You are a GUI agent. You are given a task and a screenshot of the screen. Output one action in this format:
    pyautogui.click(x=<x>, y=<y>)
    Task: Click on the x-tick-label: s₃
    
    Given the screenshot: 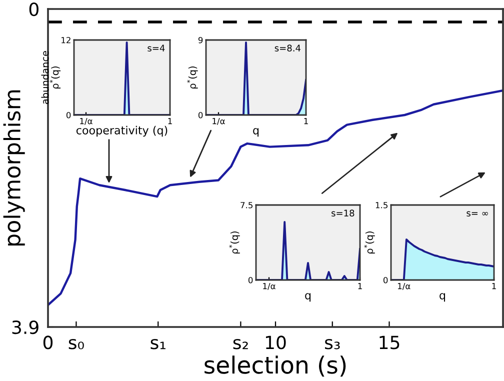 What is the action you would take?
    pyautogui.click(x=332, y=344)
    